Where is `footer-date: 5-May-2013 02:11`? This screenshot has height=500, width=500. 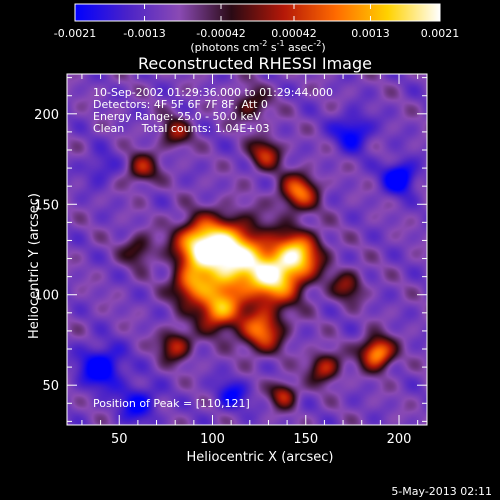 footer-date: 5-May-2013 02:11 is located at coordinates (441, 491).